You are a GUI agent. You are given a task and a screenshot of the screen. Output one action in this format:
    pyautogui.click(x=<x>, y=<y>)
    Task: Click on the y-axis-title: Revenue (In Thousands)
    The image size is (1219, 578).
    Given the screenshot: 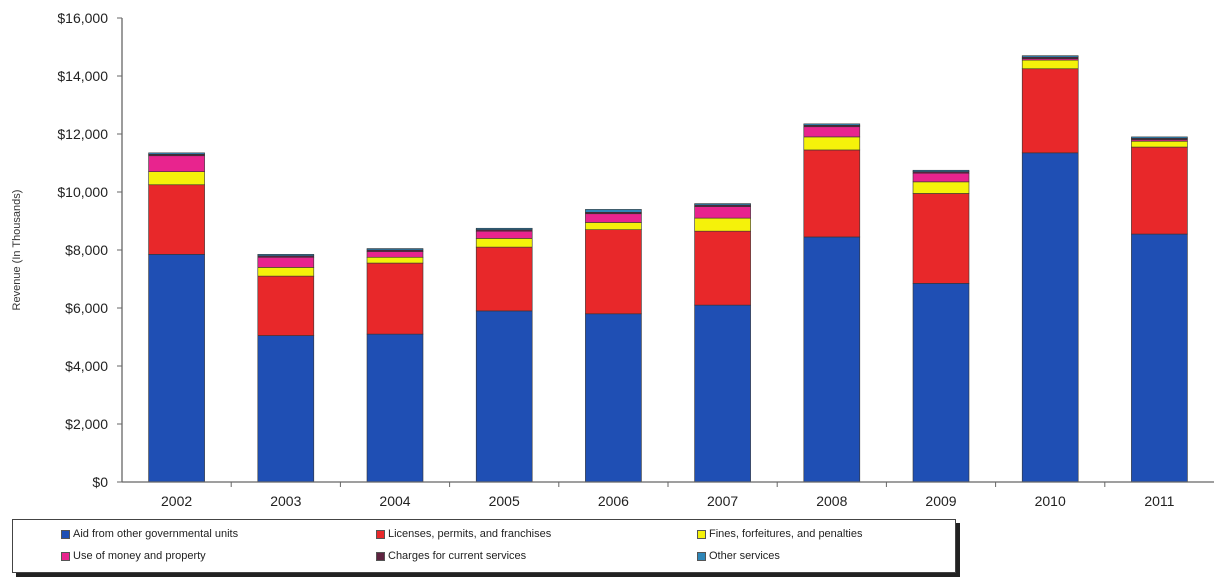 What is the action you would take?
    pyautogui.click(x=17, y=250)
    